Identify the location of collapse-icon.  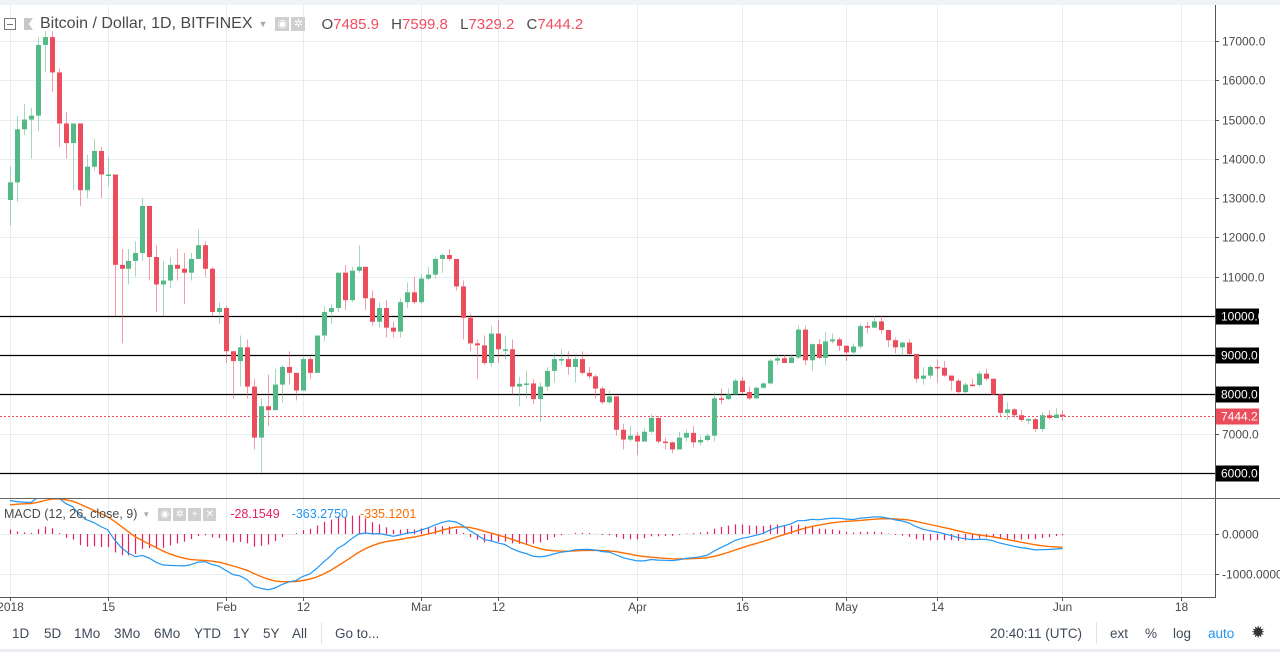
(10, 24).